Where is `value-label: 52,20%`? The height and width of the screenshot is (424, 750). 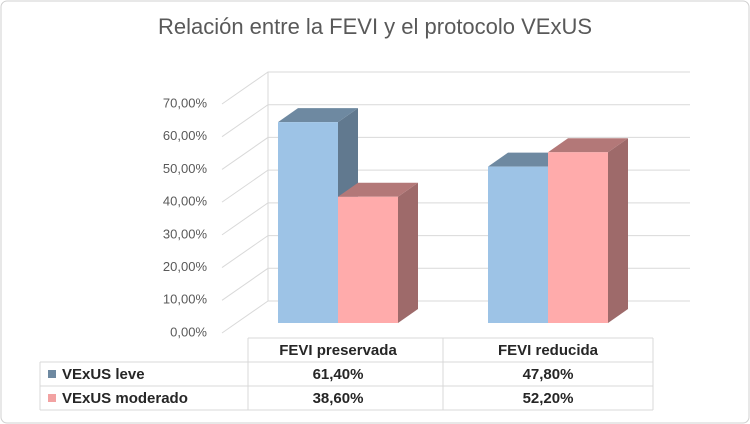 value-label: 52,20% is located at coordinates (548, 398).